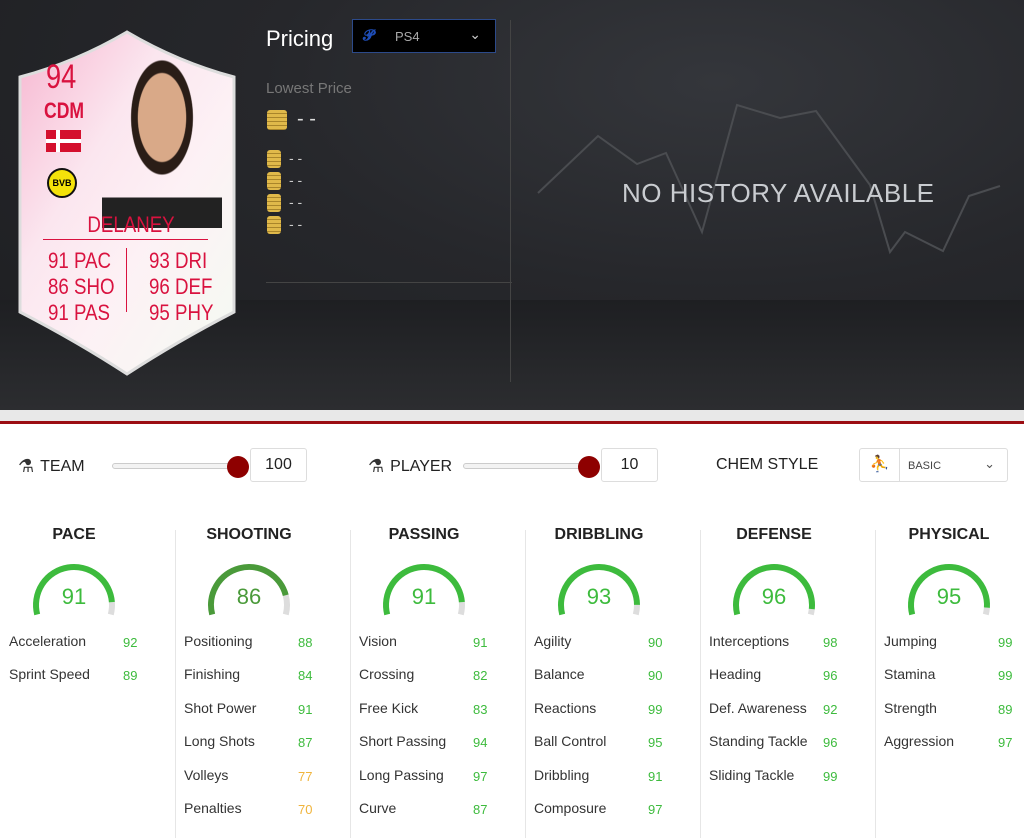 This screenshot has height=838, width=1024. I want to click on attribute-value: 93, so click(599, 596).